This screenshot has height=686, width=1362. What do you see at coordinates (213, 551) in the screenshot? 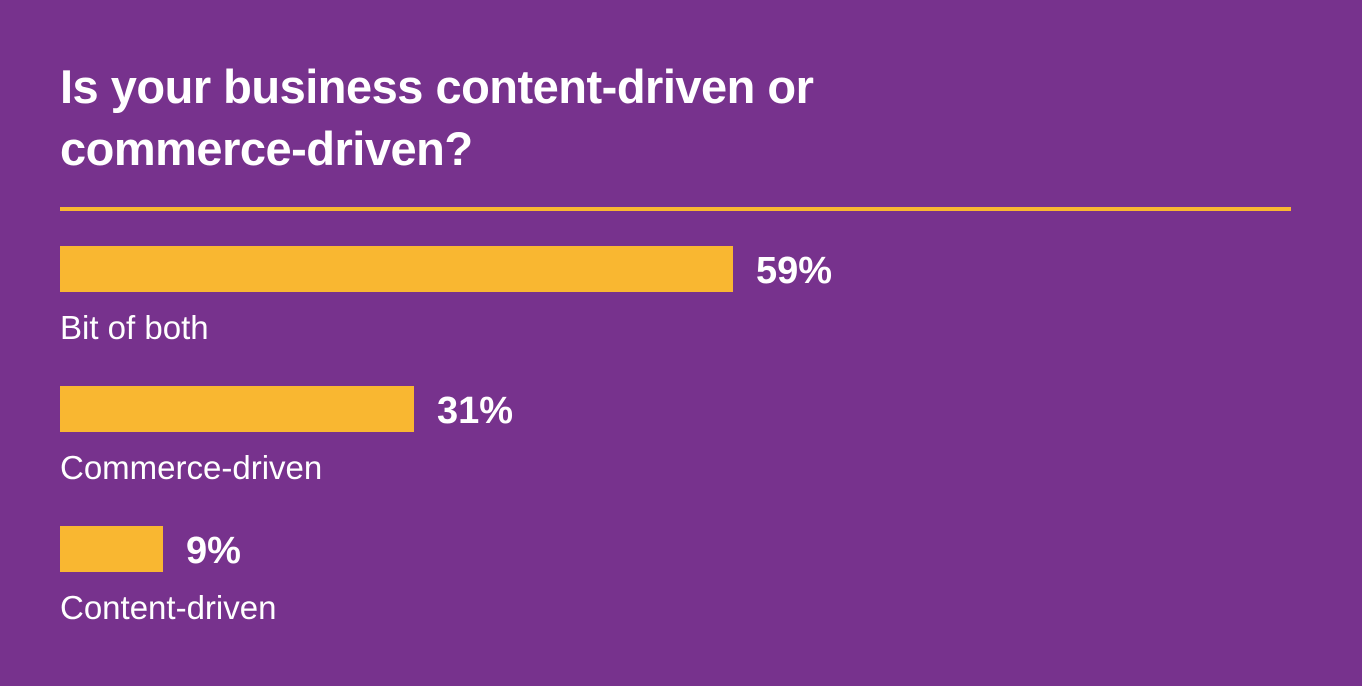
I see `value-label: 9%` at bounding box center [213, 551].